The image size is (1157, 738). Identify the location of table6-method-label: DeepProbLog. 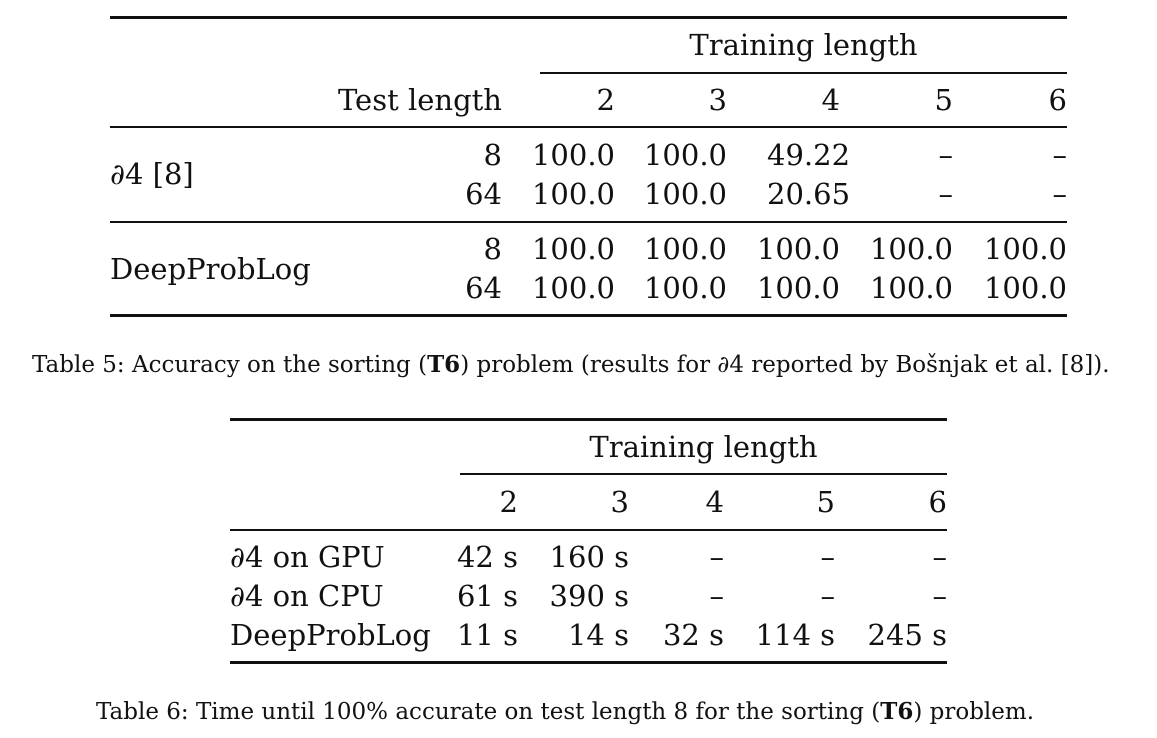
(330, 635).